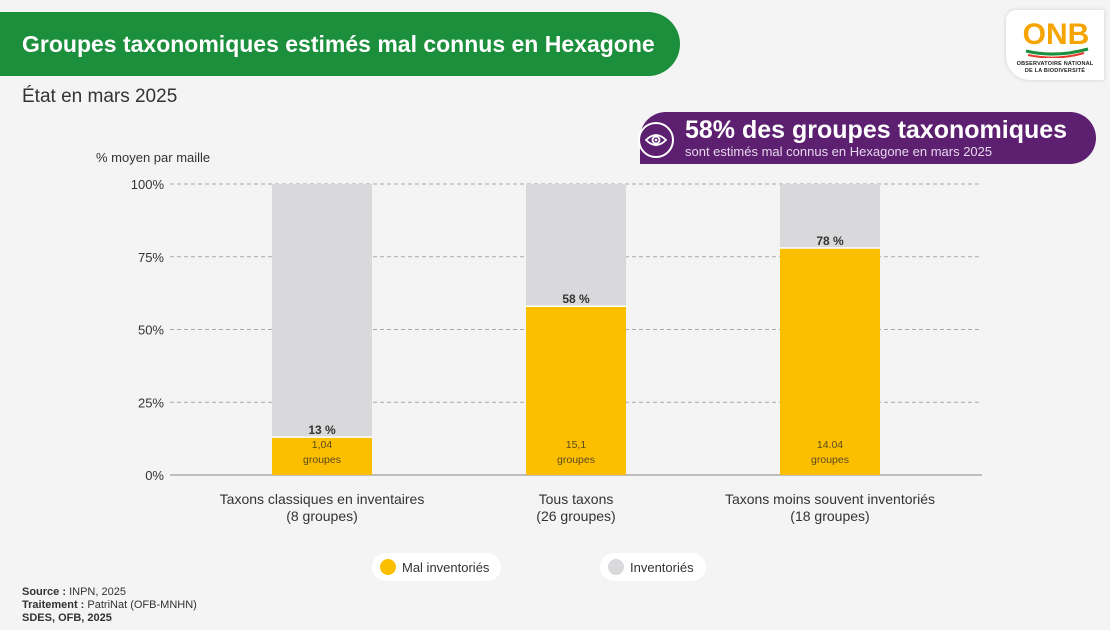 The image size is (1110, 630). I want to click on bar-inner-count: 15,1, so click(576, 445).